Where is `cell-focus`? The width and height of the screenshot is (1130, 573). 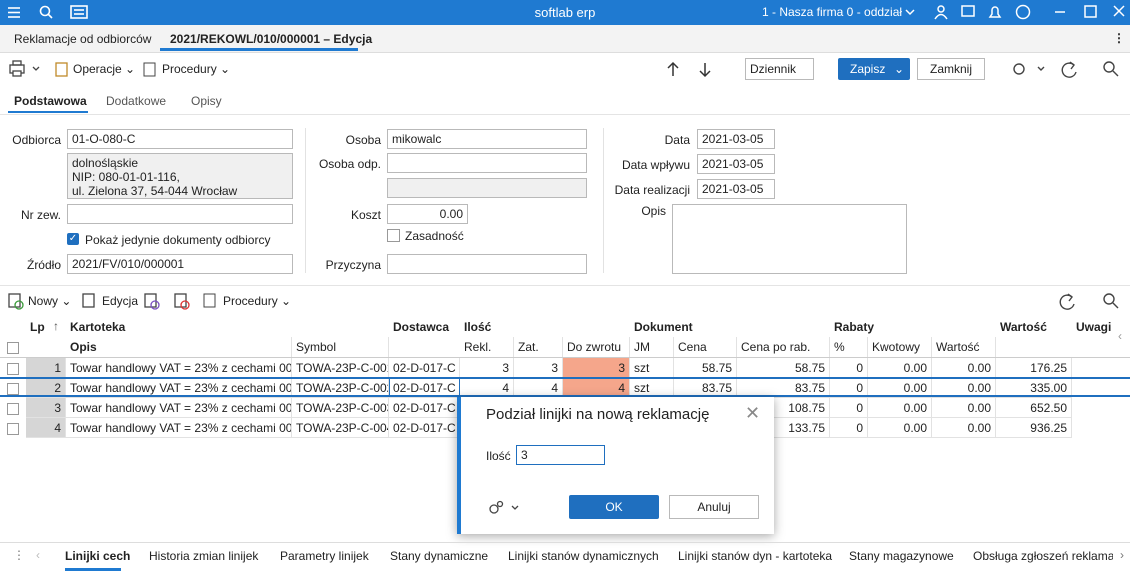 cell-focus is located at coordinates (424, 387).